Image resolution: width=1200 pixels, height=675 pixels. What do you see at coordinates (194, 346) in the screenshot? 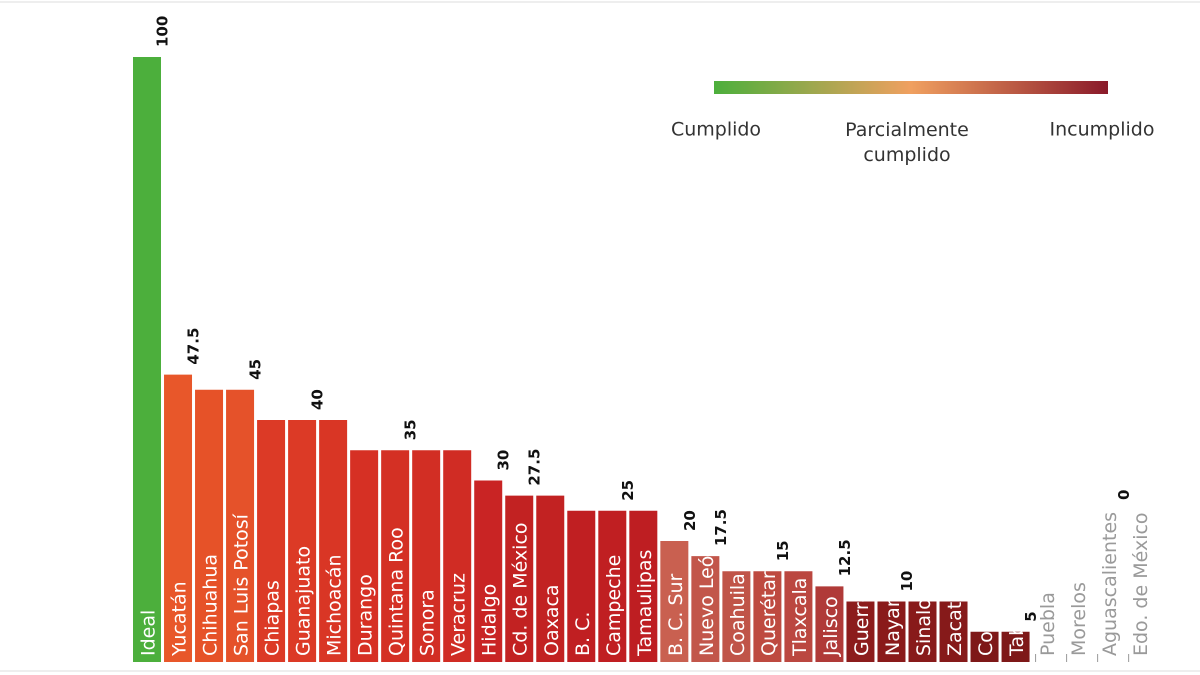
I see `data-label: 47.5` at bounding box center [194, 346].